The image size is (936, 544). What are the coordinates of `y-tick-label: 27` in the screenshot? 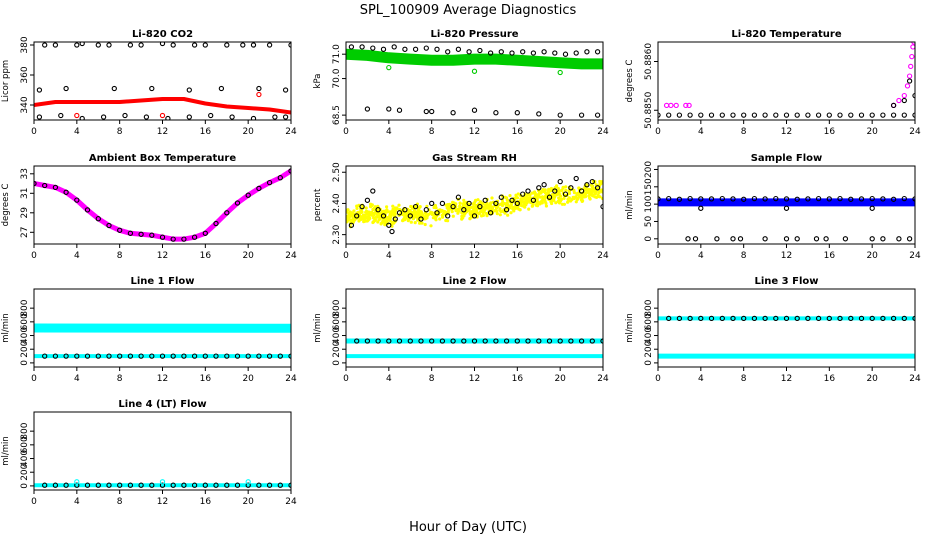 It's located at (25, 232).